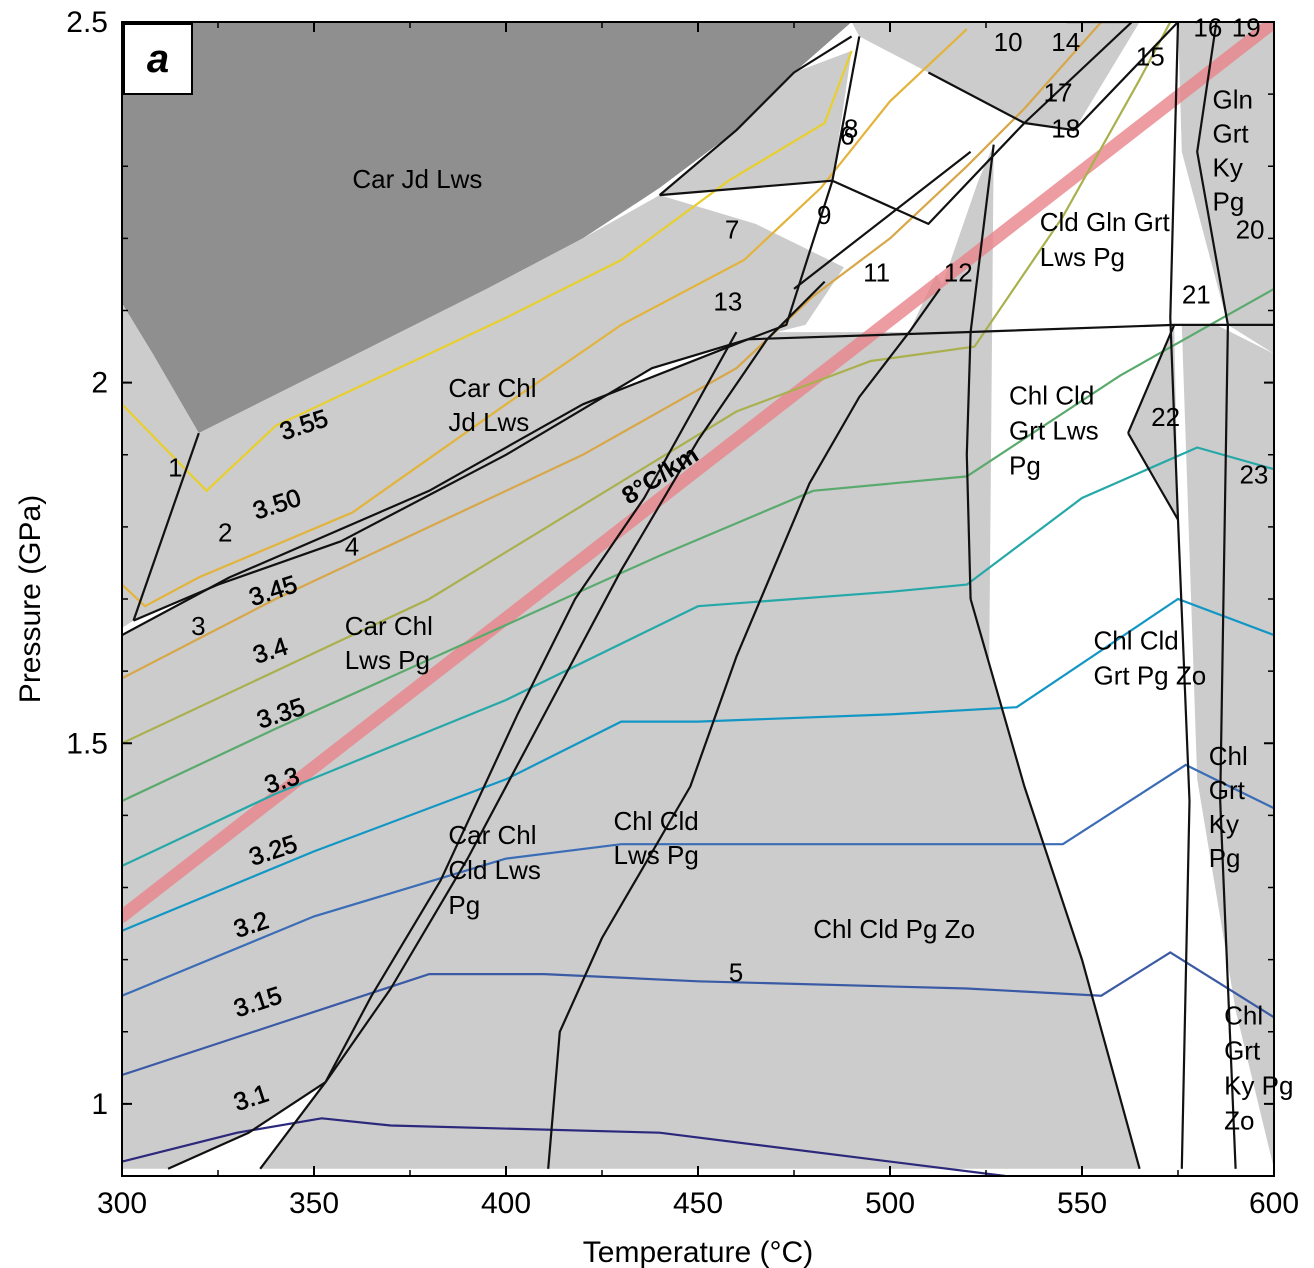  Describe the element at coordinates (1082, 1203) in the screenshot. I see `x-tick-label: 550` at that location.